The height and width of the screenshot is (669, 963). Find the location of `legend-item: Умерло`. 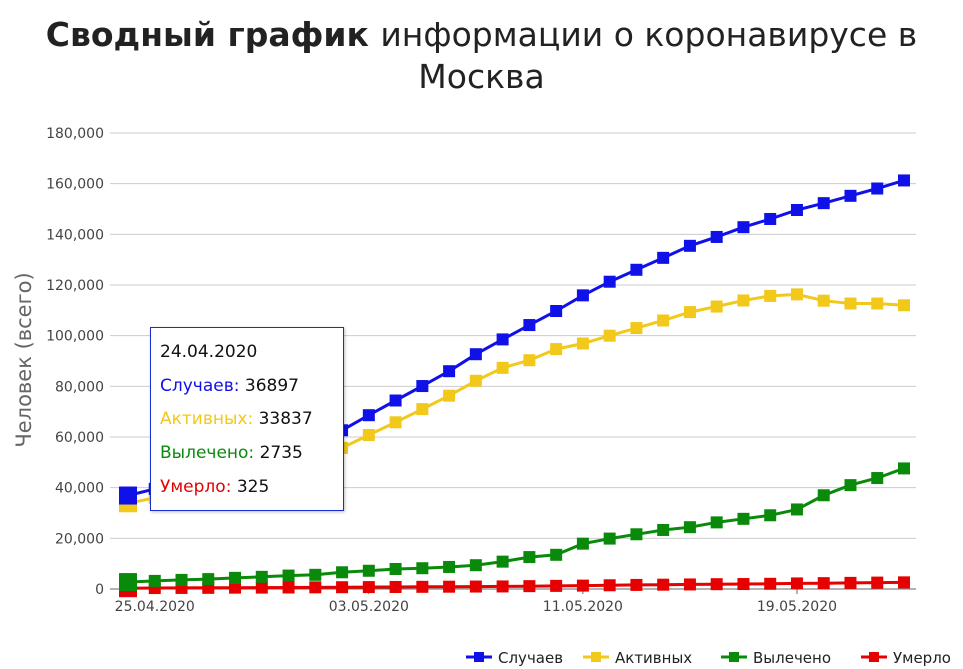

legend-item: Умерло is located at coordinates (906, 658).